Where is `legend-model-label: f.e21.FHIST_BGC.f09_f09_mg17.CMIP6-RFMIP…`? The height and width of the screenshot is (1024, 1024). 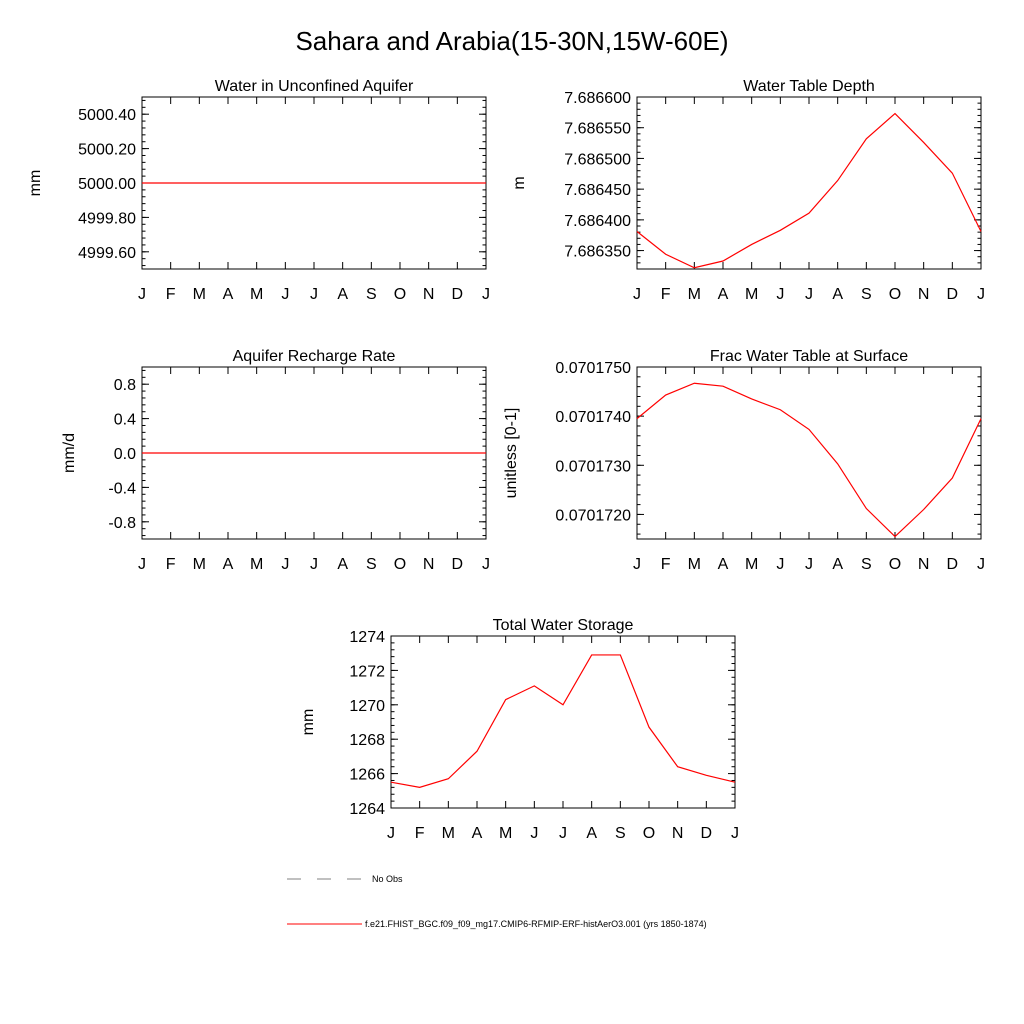 legend-model-label: f.e21.FHIST_BGC.f09_f09_mg17.CMIP6-RFMIP… is located at coordinates (536, 924).